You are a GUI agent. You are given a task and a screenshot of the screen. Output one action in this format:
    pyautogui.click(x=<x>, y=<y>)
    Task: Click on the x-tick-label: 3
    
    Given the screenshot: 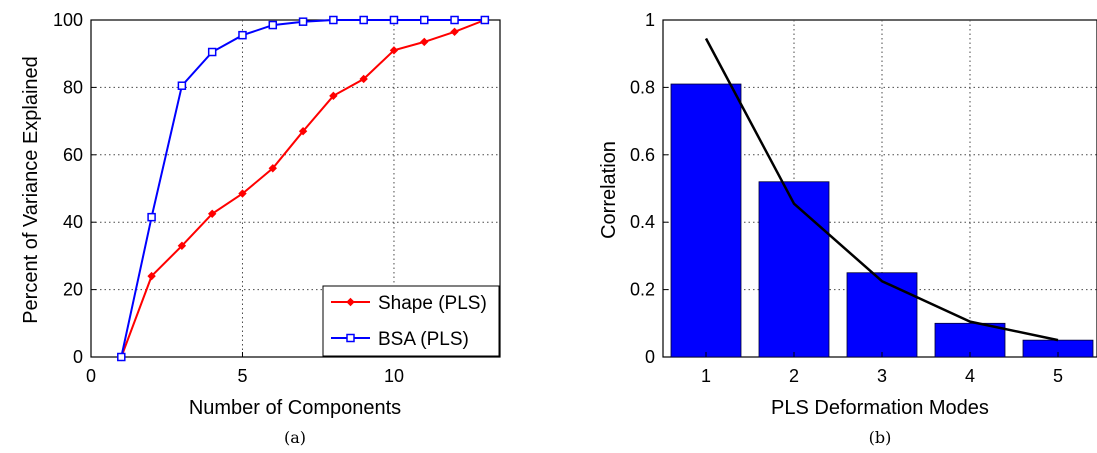 What is the action you would take?
    pyautogui.click(x=882, y=376)
    